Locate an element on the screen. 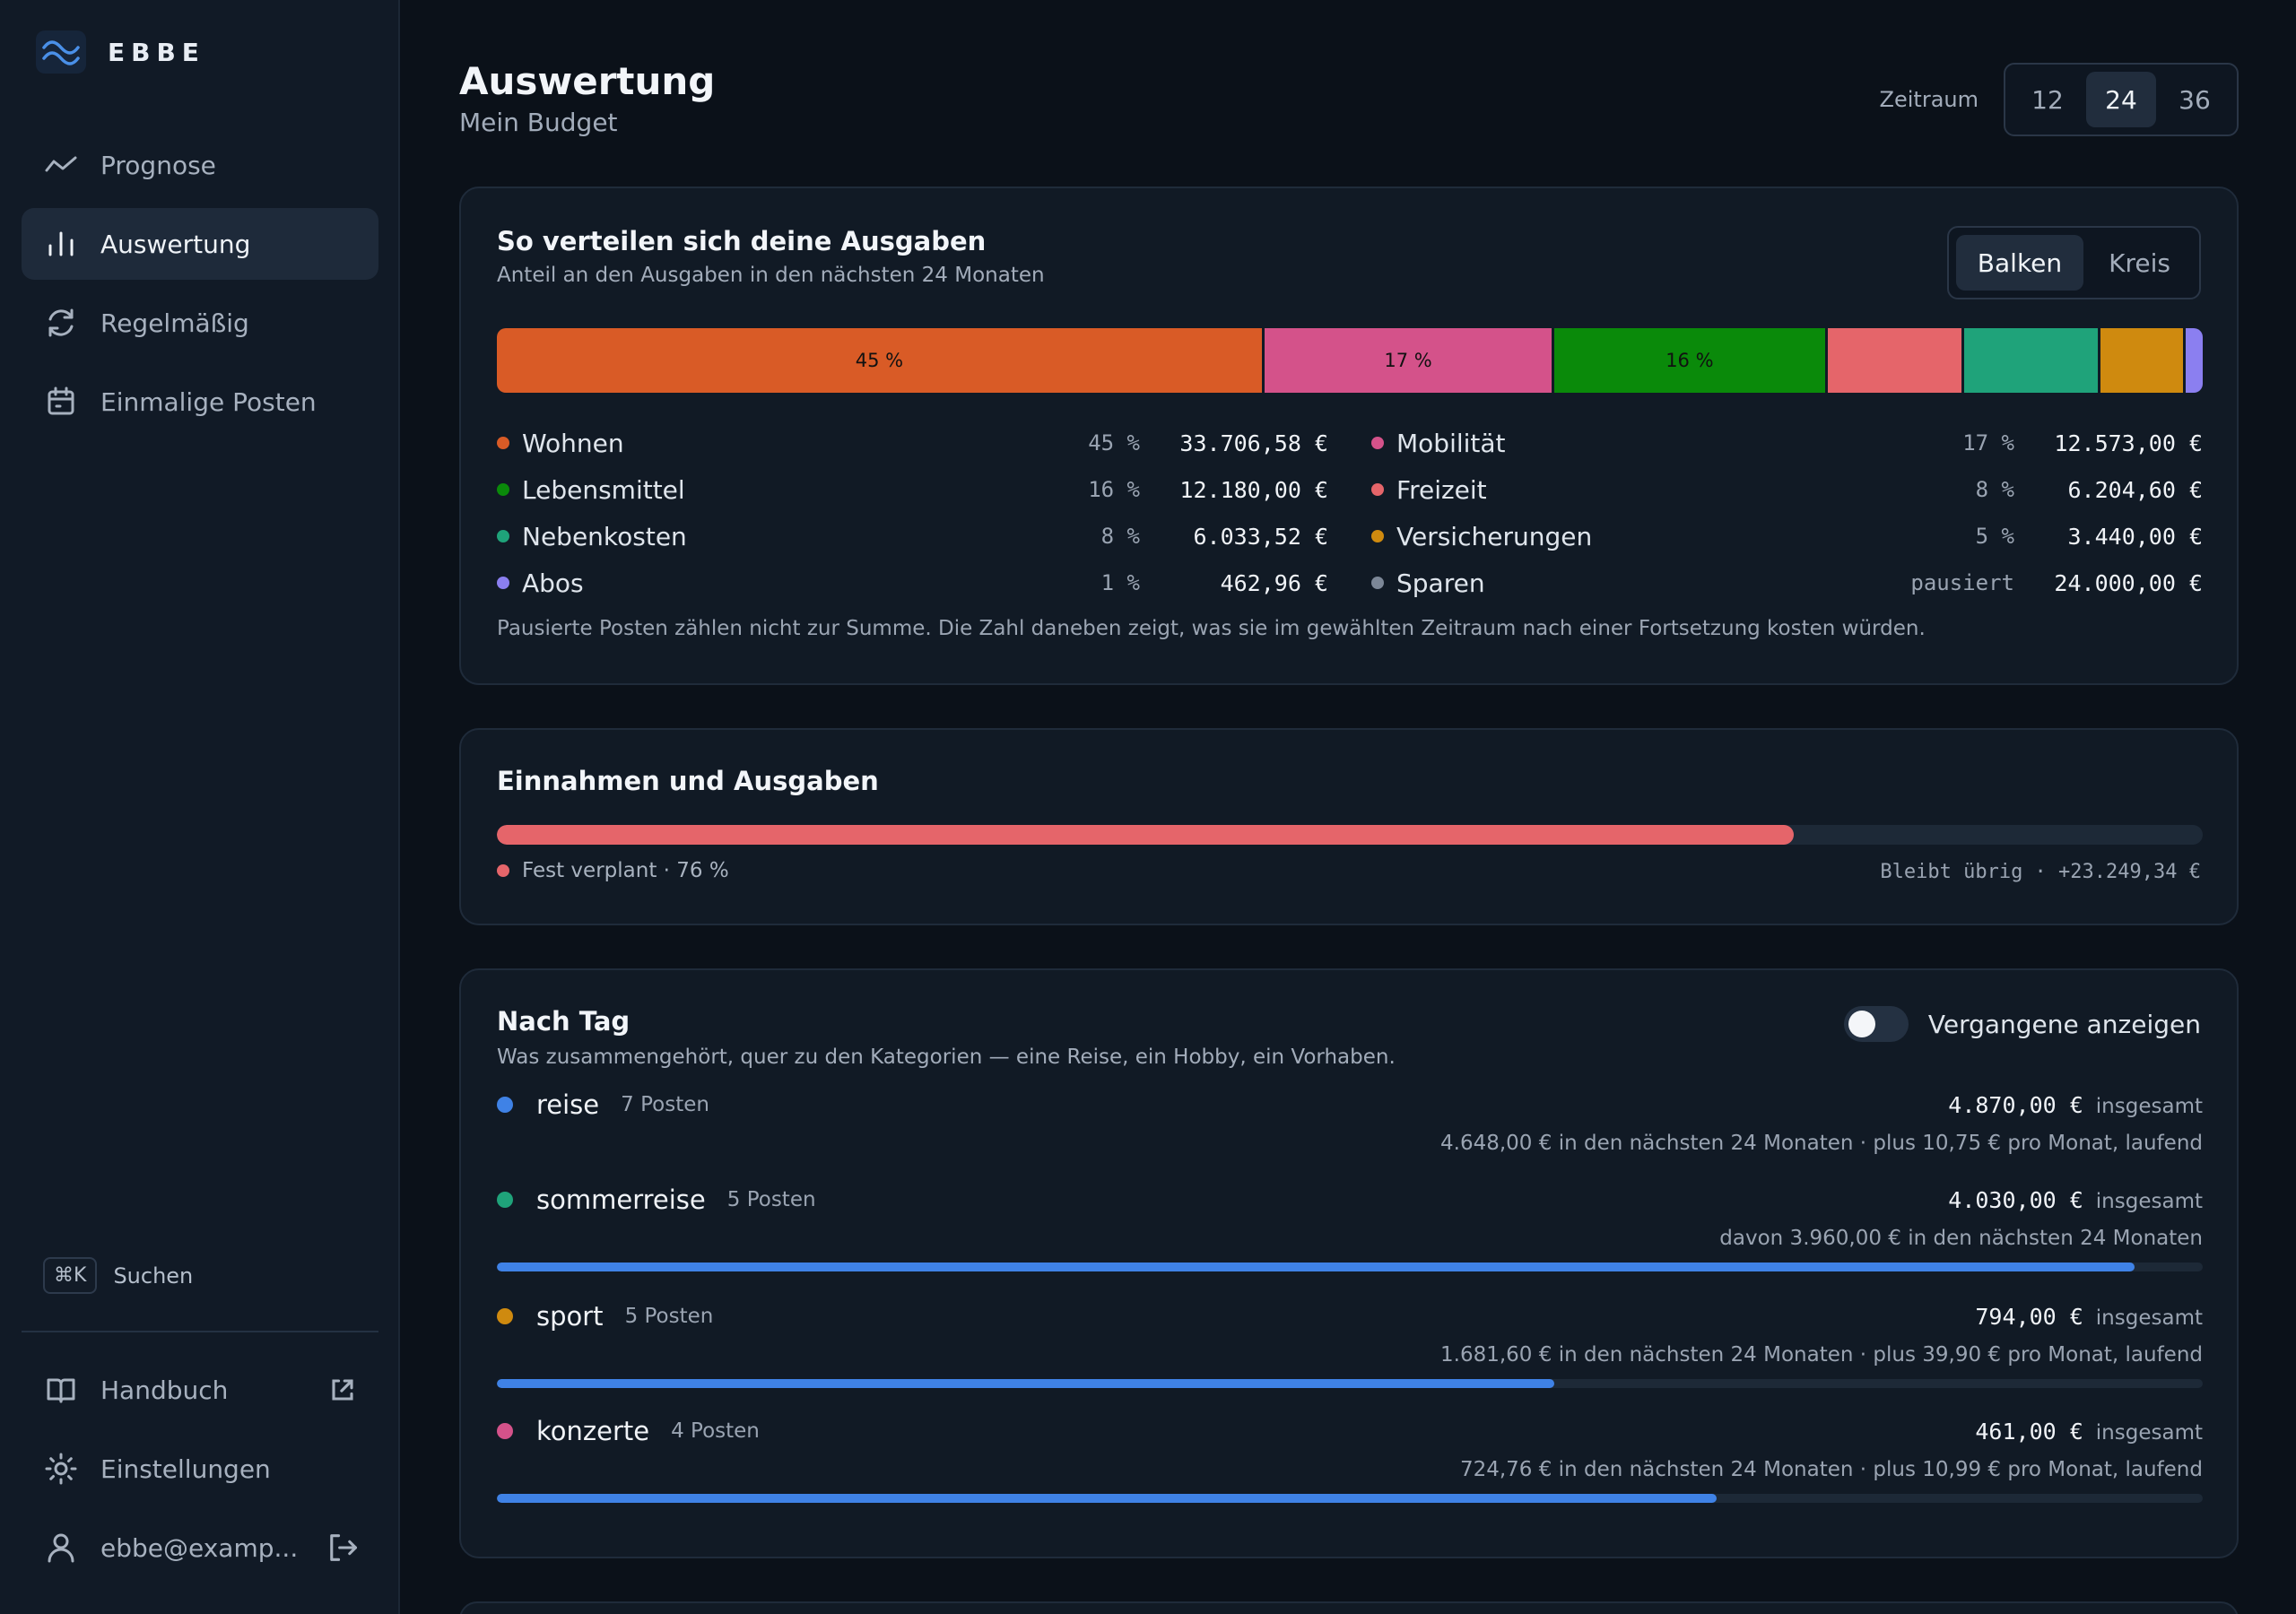  nav-label: Auswertung is located at coordinates (175, 244).